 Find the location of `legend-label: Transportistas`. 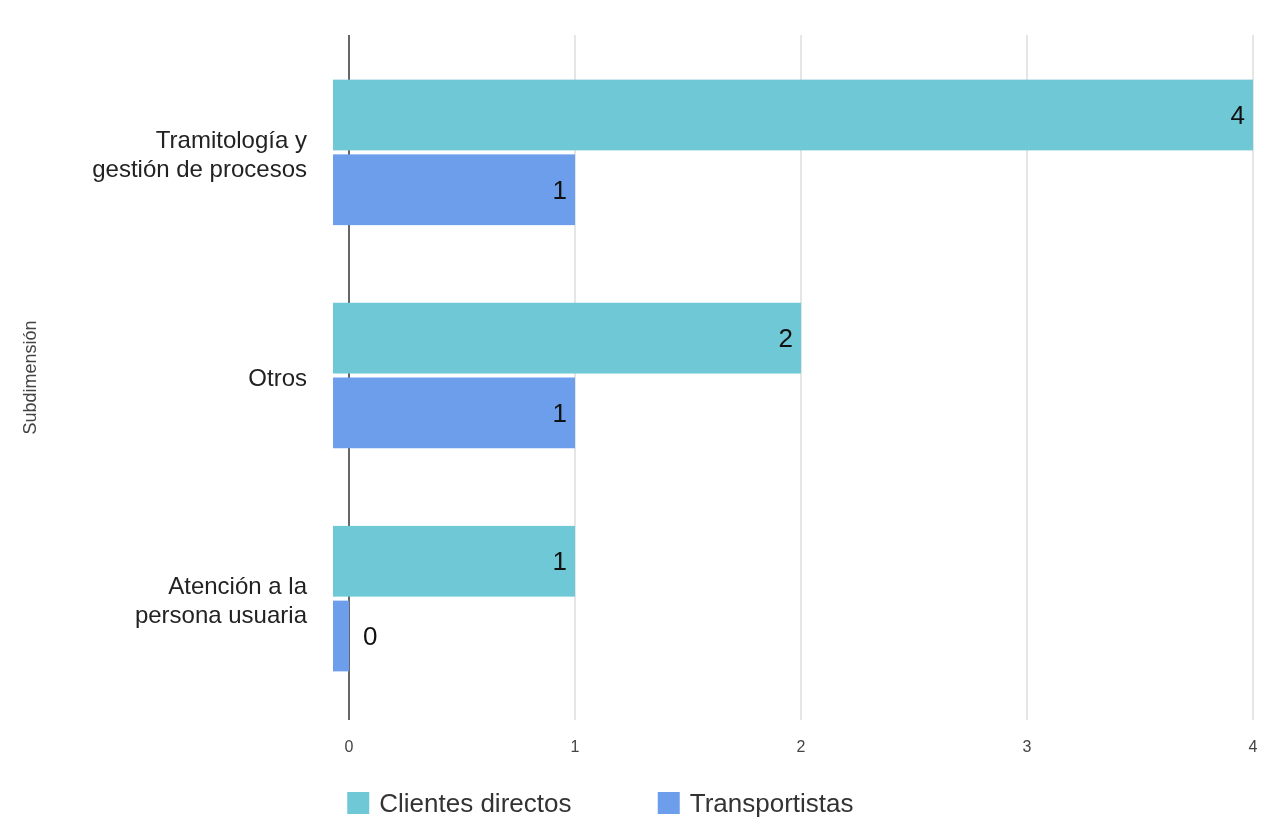

legend-label: Transportistas is located at coordinates (771, 803).